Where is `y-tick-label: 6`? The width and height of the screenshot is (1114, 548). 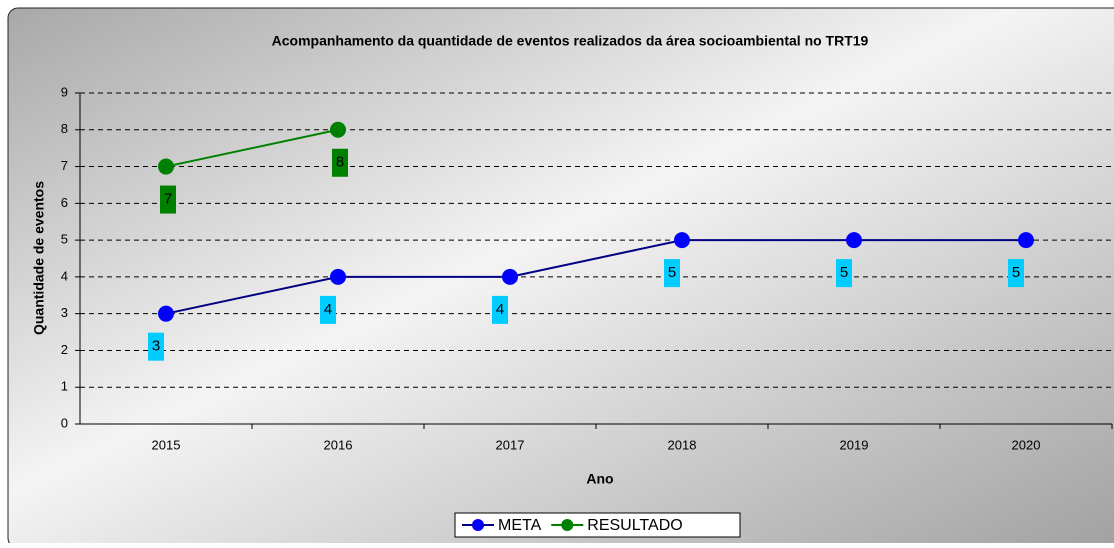
y-tick-label: 6 is located at coordinates (64, 202).